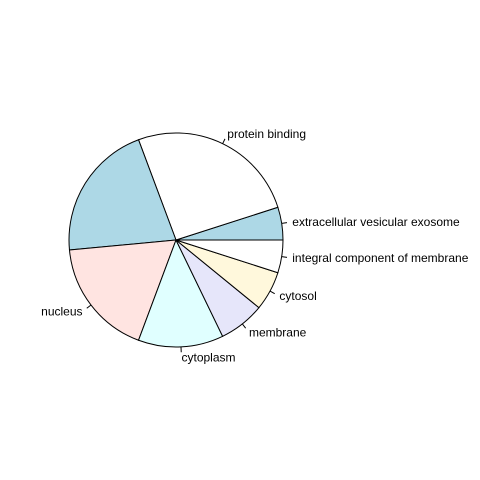 The height and width of the screenshot is (480, 480). I want to click on pie-slice-label: membrane, so click(278, 332).